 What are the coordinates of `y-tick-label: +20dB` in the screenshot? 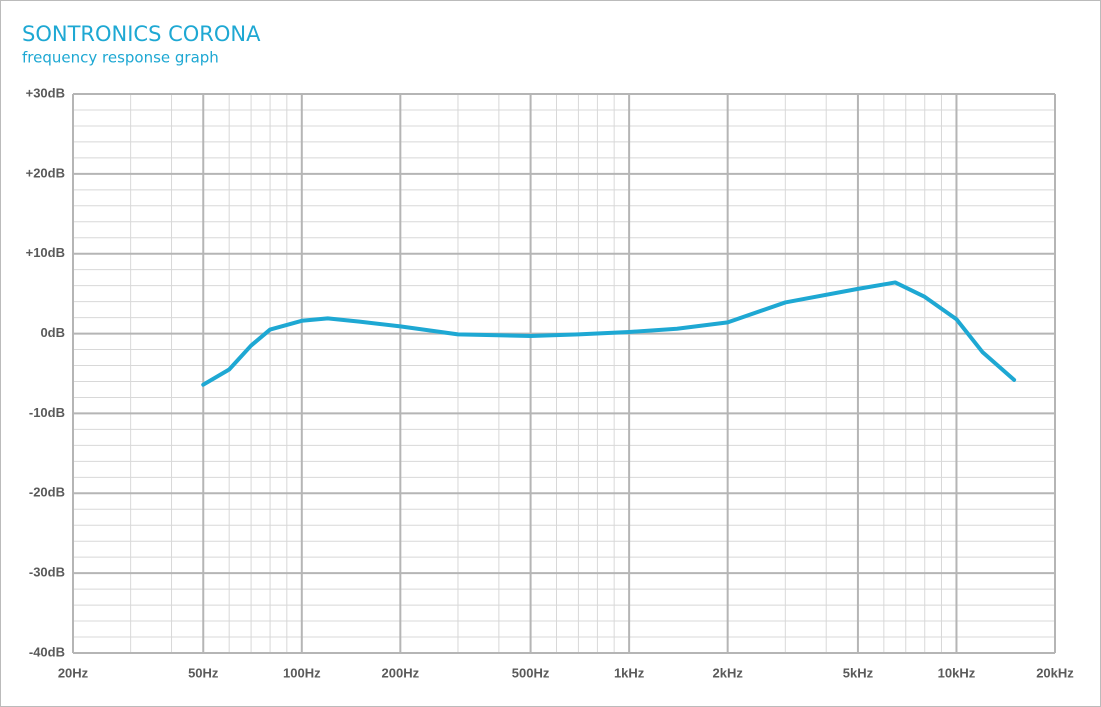 It's located at (45, 172).